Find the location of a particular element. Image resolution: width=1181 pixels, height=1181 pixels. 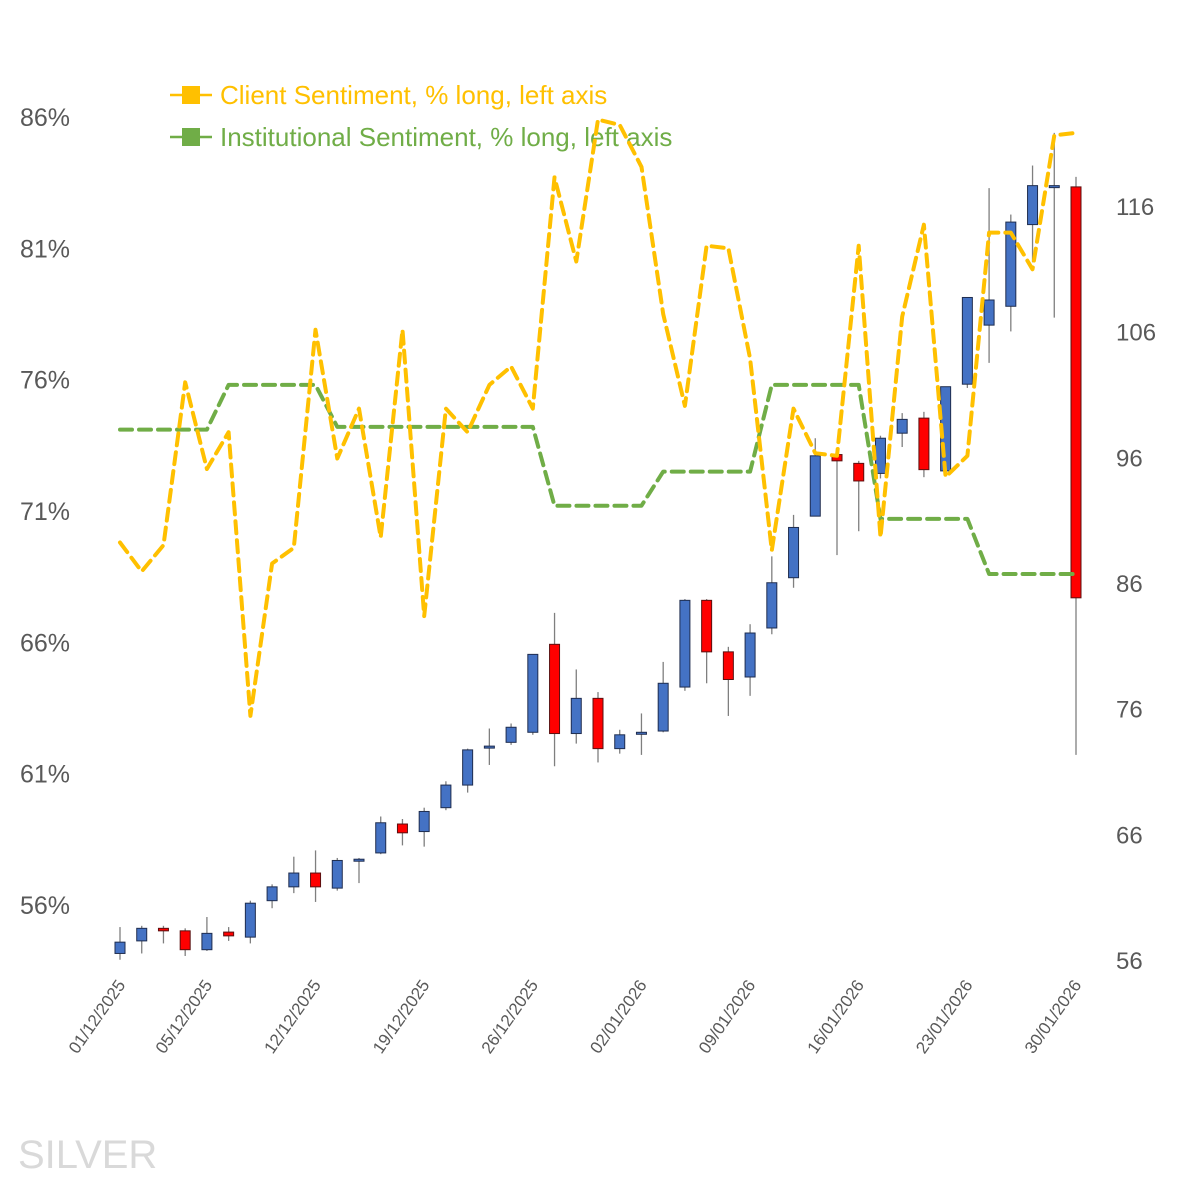

left-tick-label: 71% is located at coordinates (45, 512).